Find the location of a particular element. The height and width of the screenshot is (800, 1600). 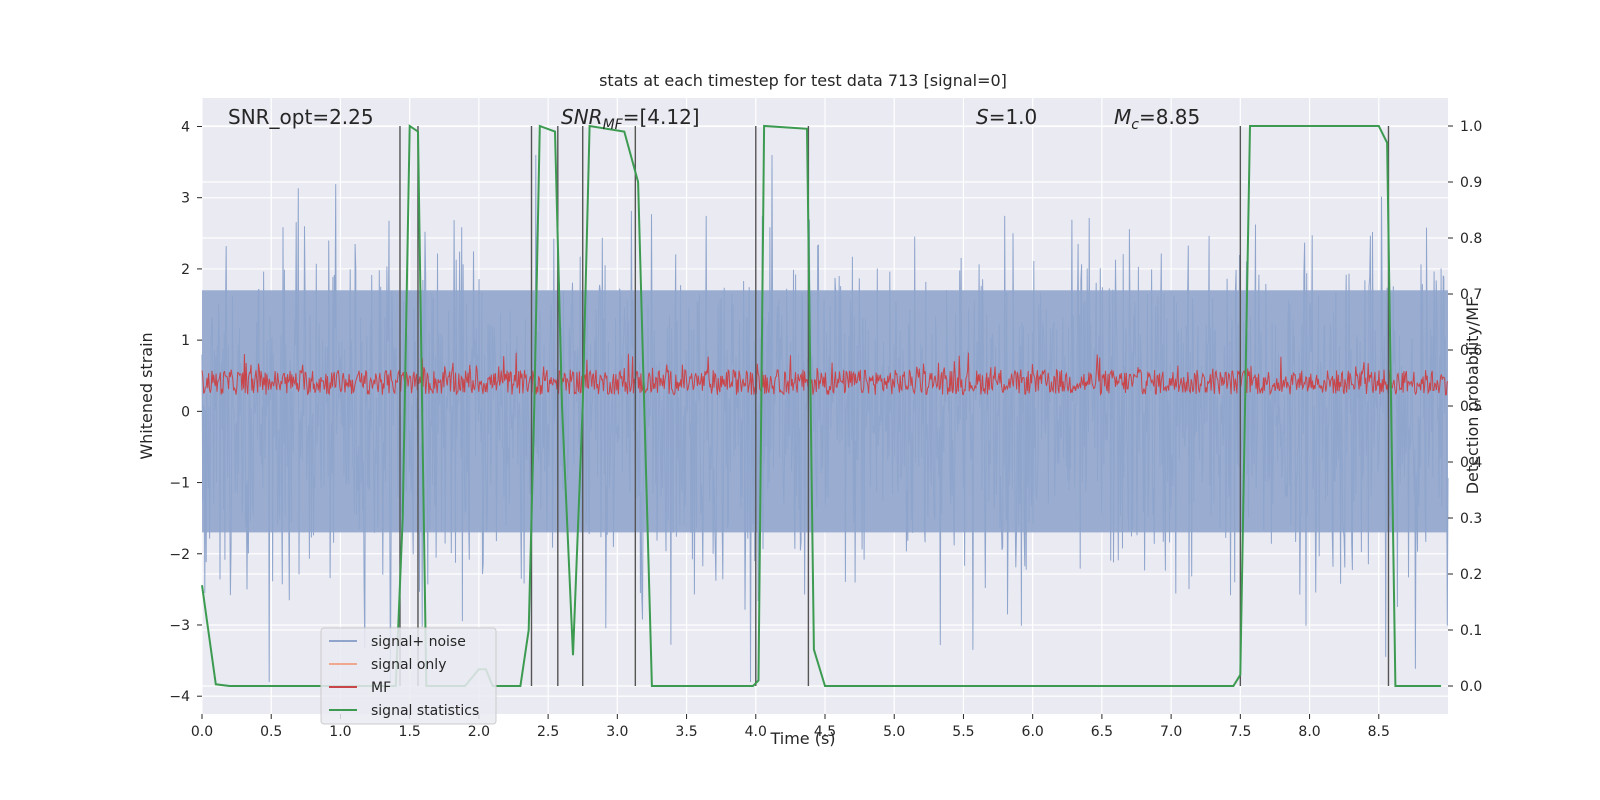

y-tick-label: −3 is located at coordinates (179, 626).